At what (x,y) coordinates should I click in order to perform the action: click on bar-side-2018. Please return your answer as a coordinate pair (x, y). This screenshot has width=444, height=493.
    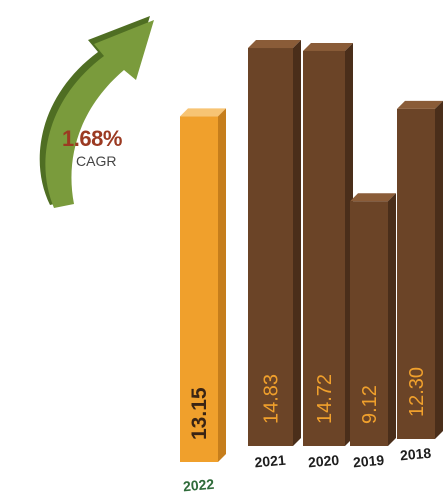
    Looking at the image, I should click on (439, 269).